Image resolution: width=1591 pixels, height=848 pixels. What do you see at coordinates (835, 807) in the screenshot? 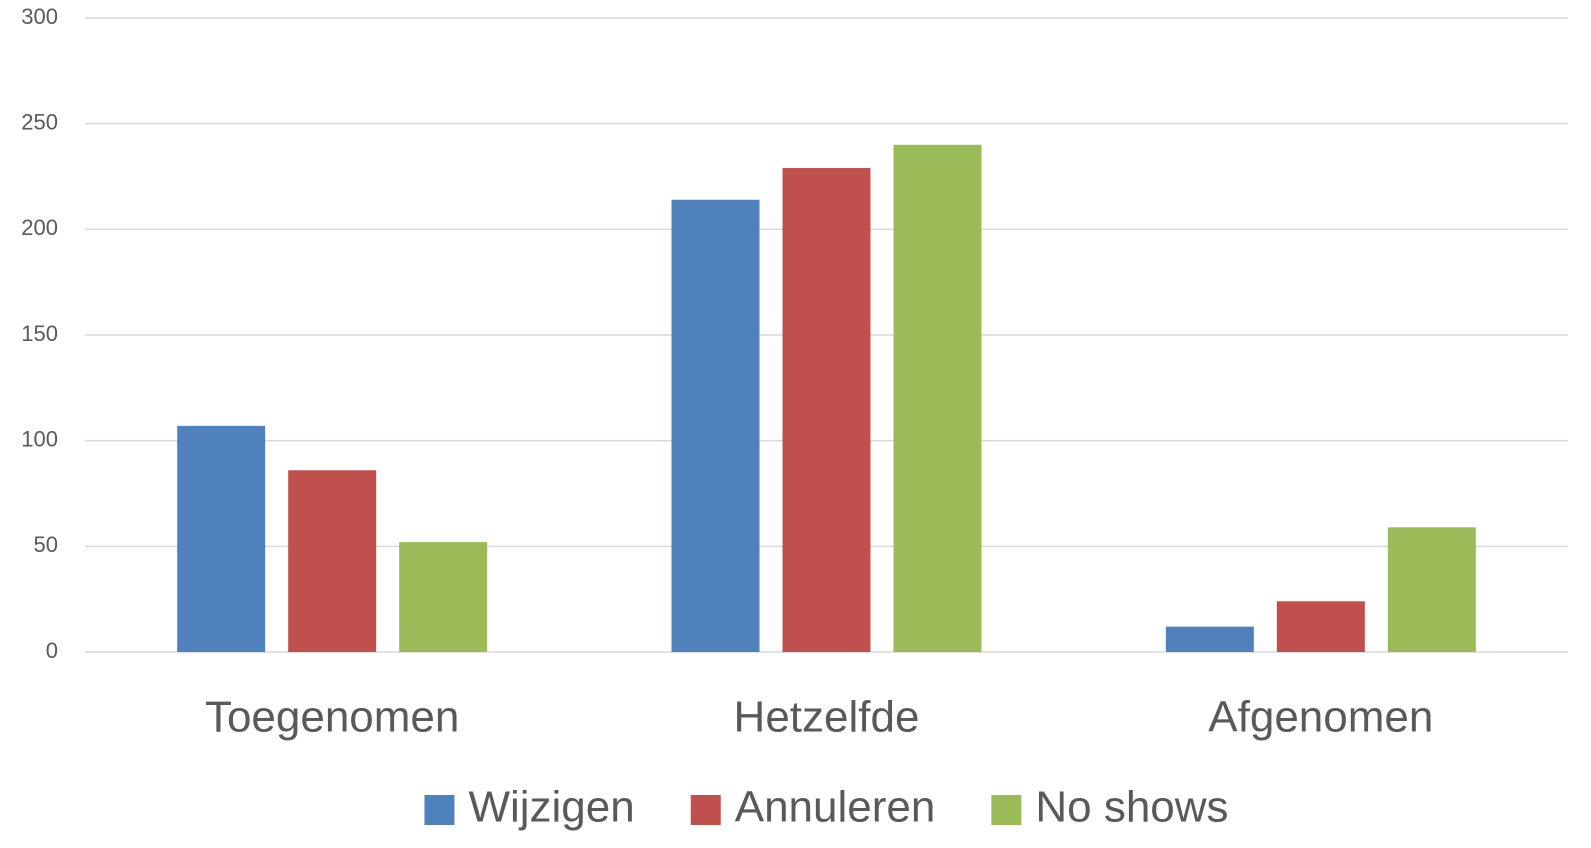
I see `legend-label: Annuleren` at bounding box center [835, 807].